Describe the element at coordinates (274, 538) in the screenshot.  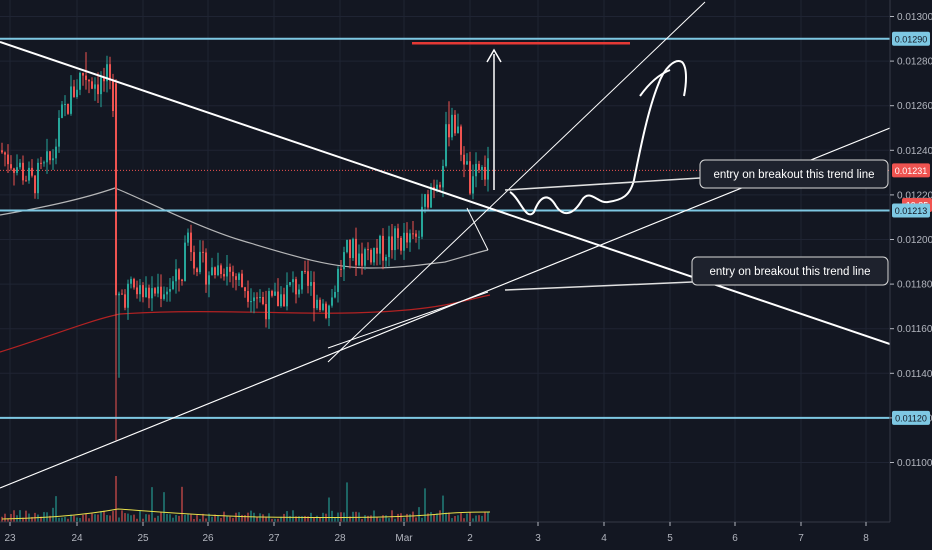
I see `x-tick-label: 27` at that location.